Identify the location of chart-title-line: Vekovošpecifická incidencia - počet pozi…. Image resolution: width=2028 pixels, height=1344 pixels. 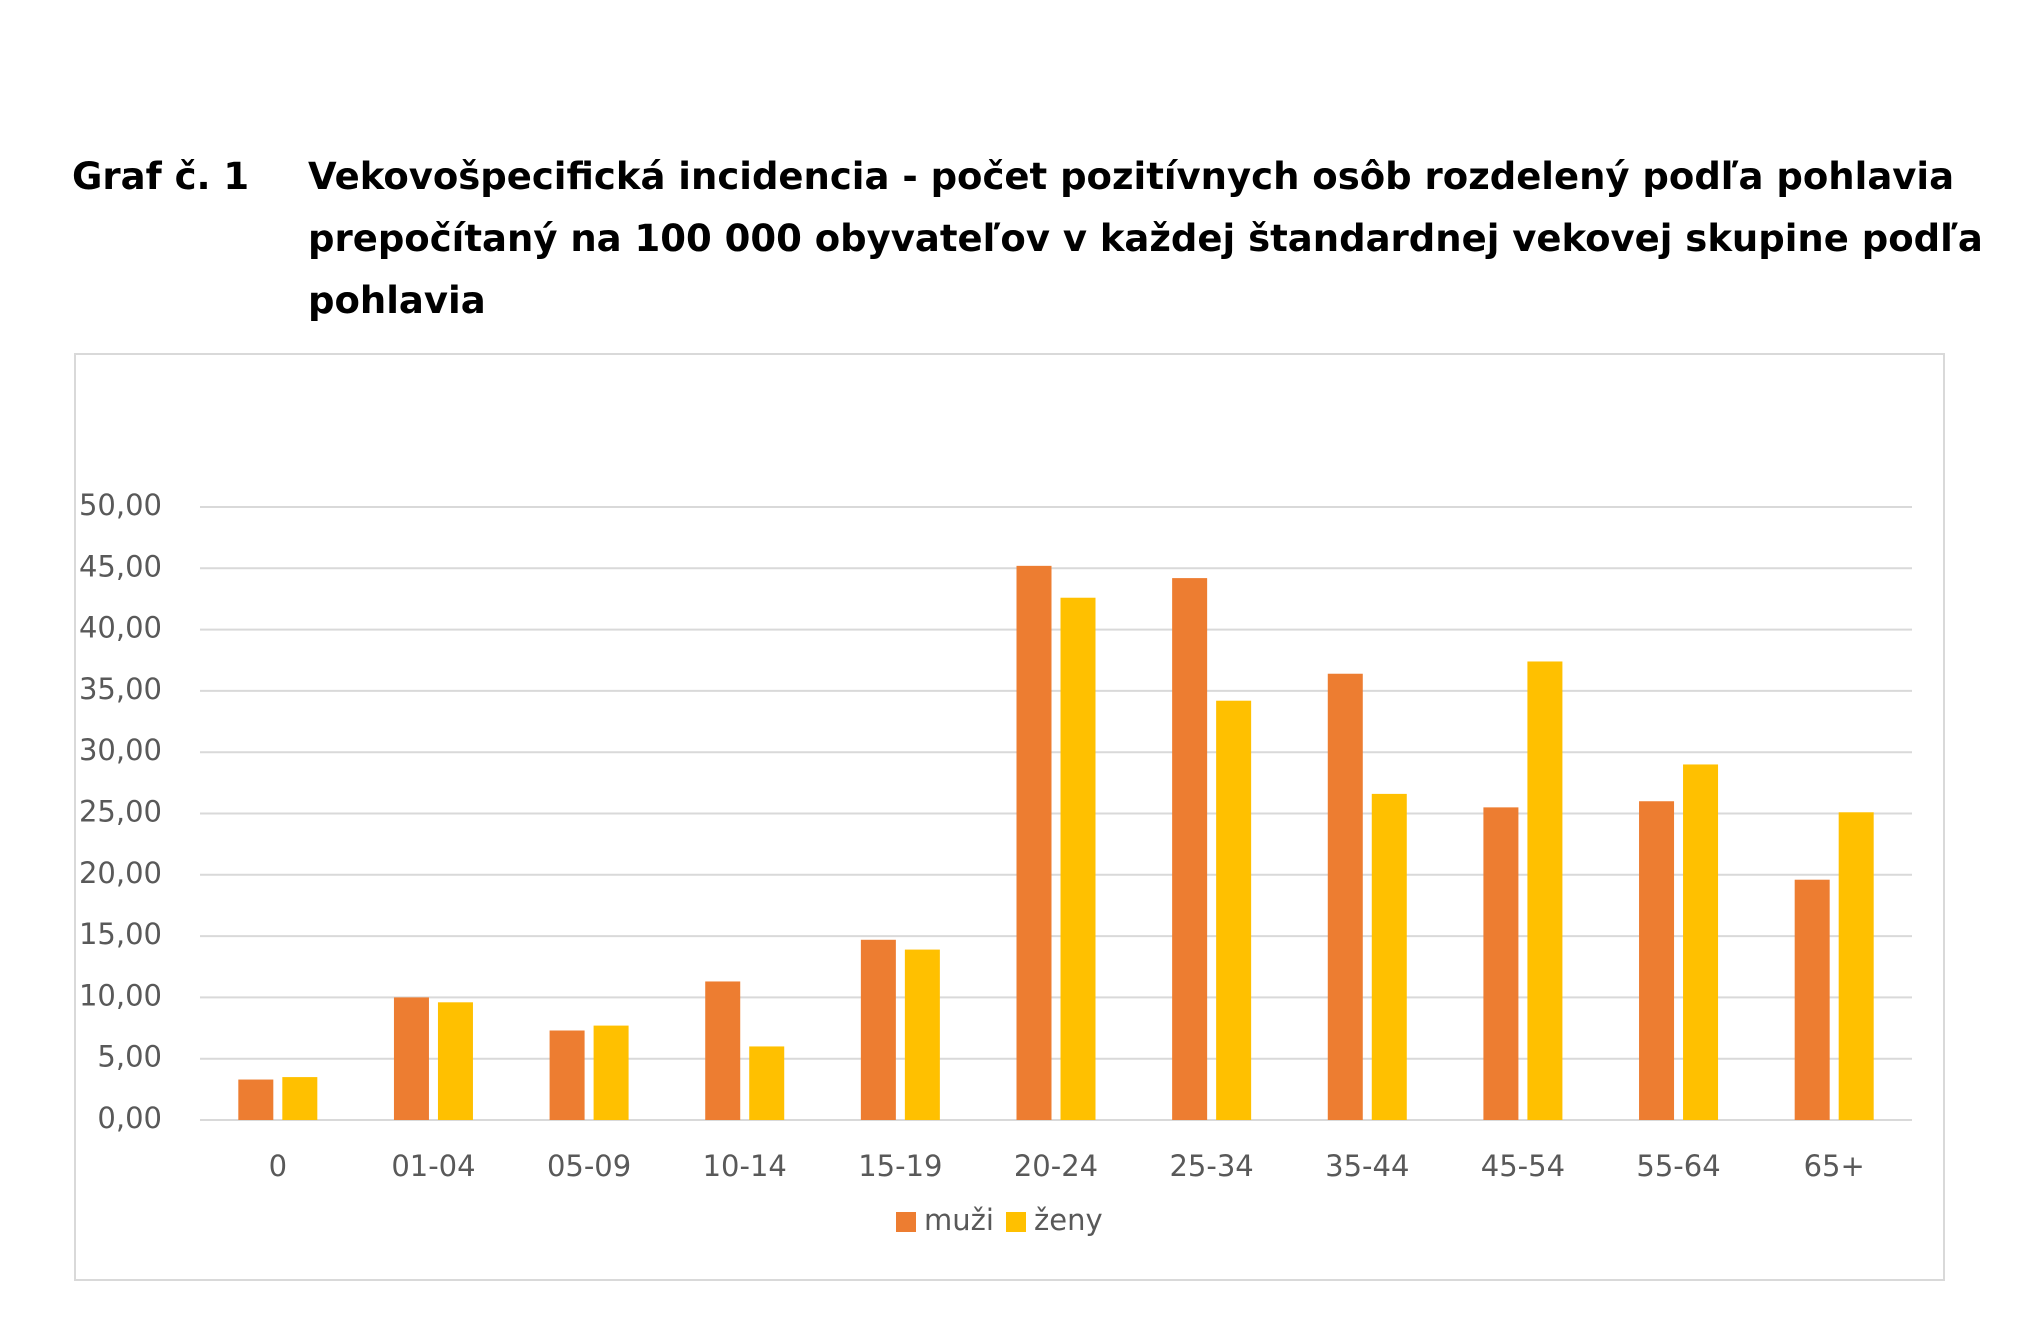
(1131, 176).